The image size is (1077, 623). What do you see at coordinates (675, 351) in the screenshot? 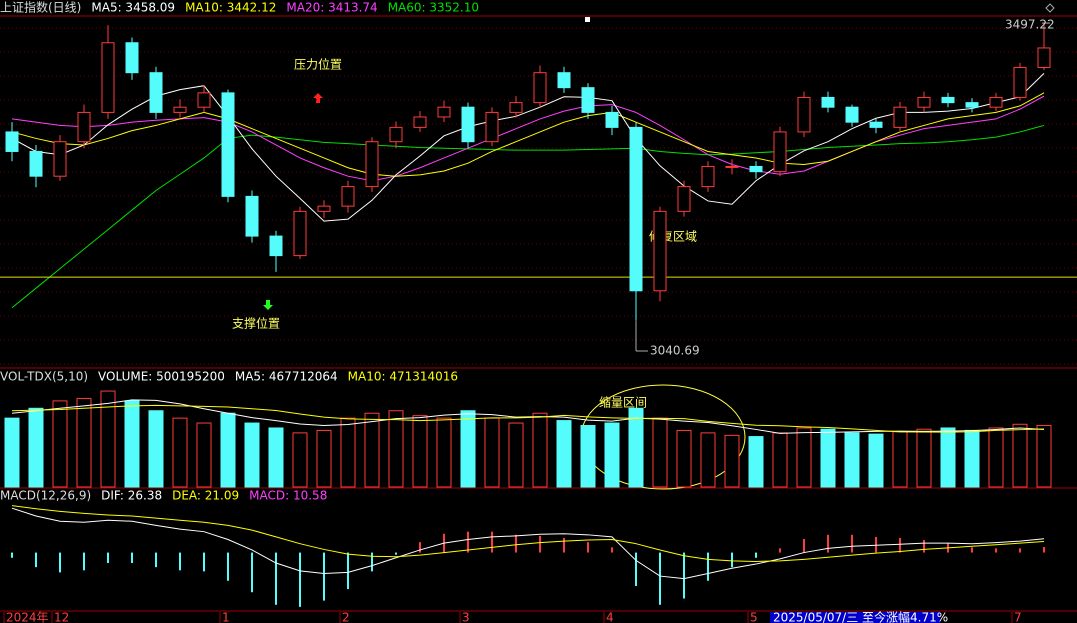
I see `low-label: 3040.69` at bounding box center [675, 351].